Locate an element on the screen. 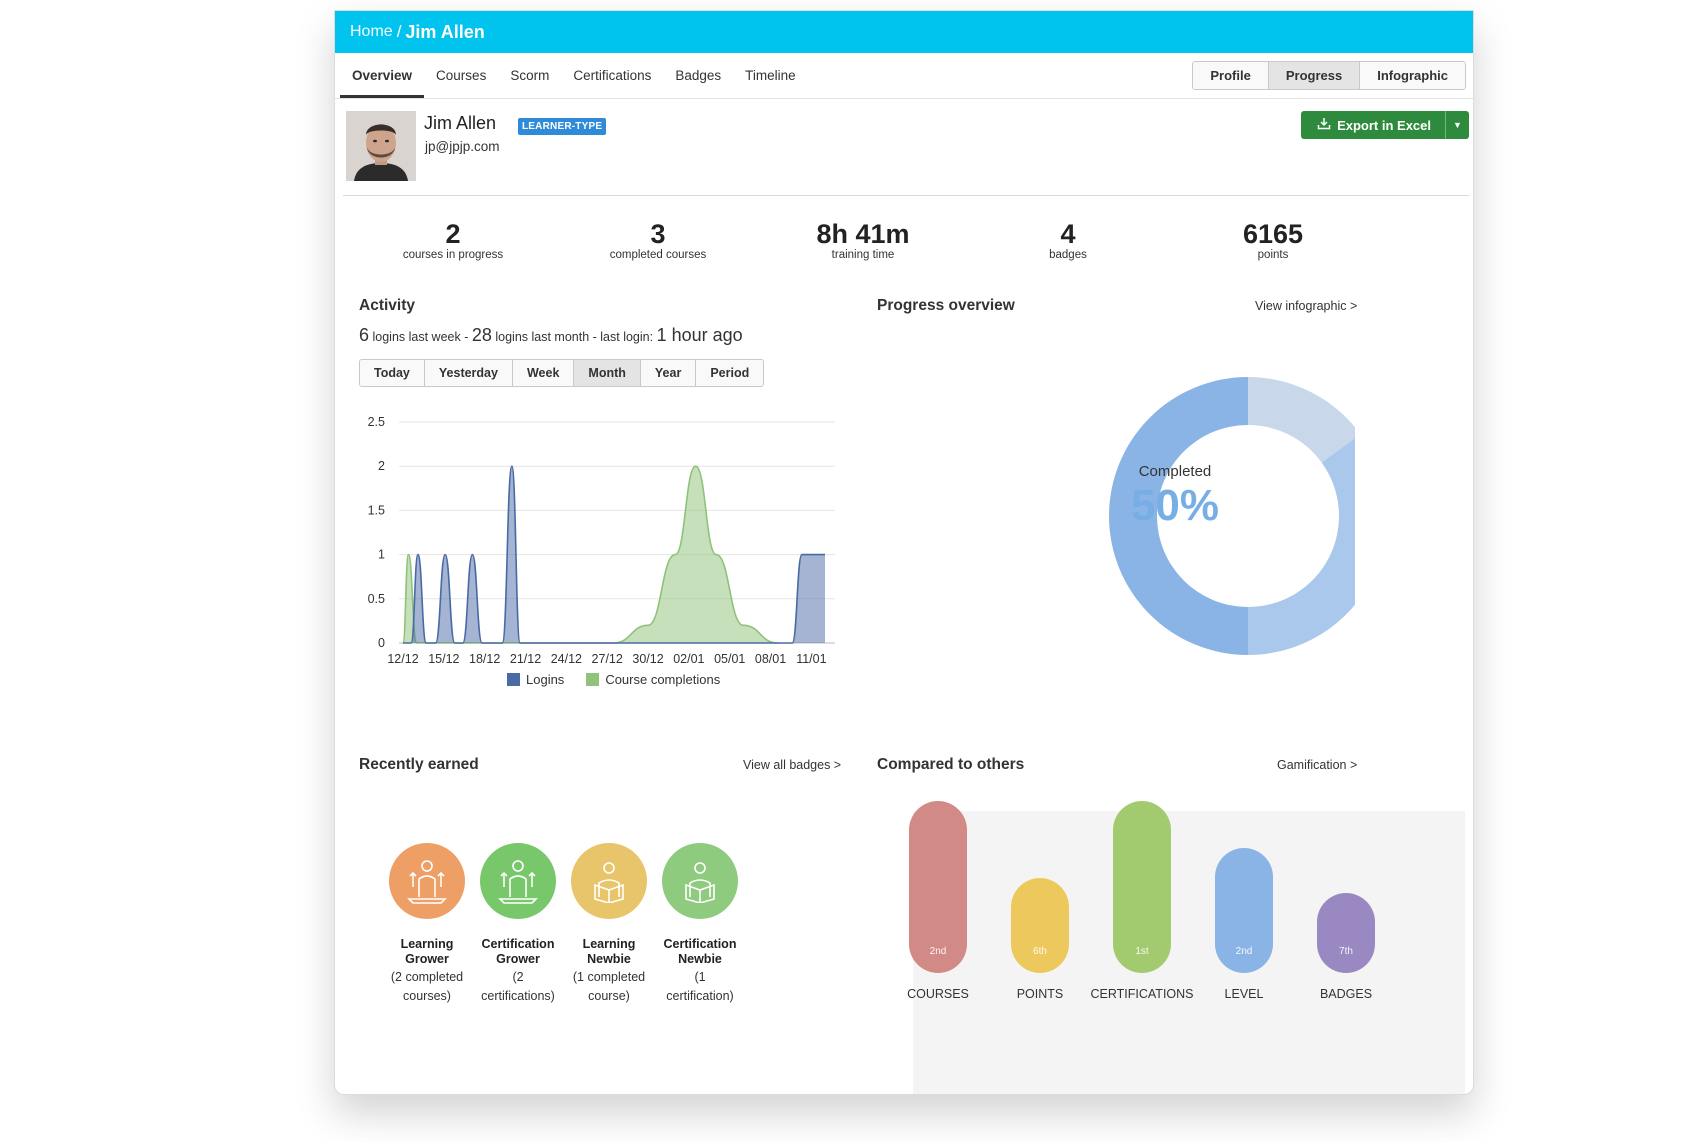 Image resolution: width=1700 pixels, height=1142 pixels. x-tick-label: 11/01 is located at coordinates (811, 659).